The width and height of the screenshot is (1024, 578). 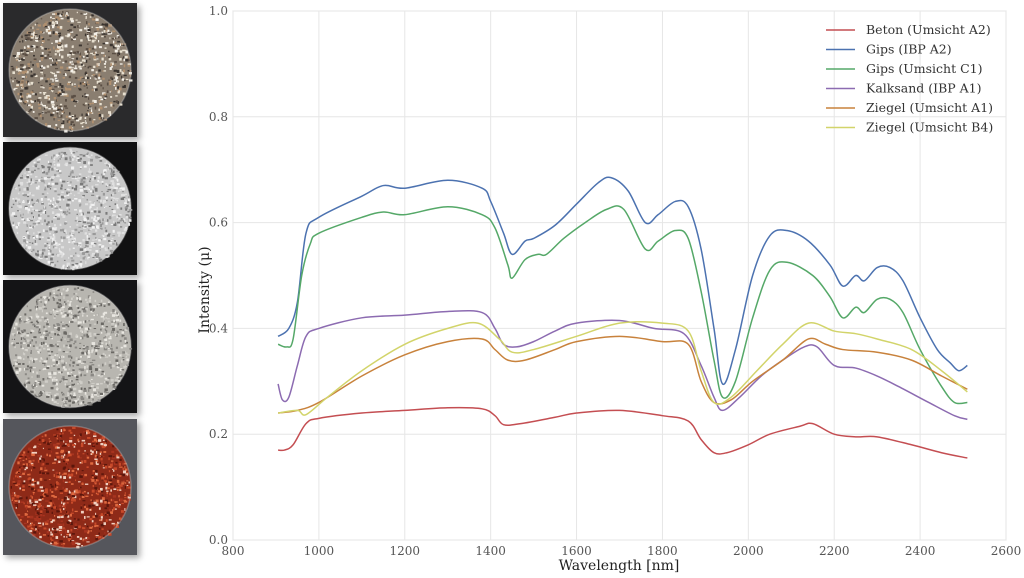 What do you see at coordinates (218, 117) in the screenshot?
I see `y-tick-label: 0.8` at bounding box center [218, 117].